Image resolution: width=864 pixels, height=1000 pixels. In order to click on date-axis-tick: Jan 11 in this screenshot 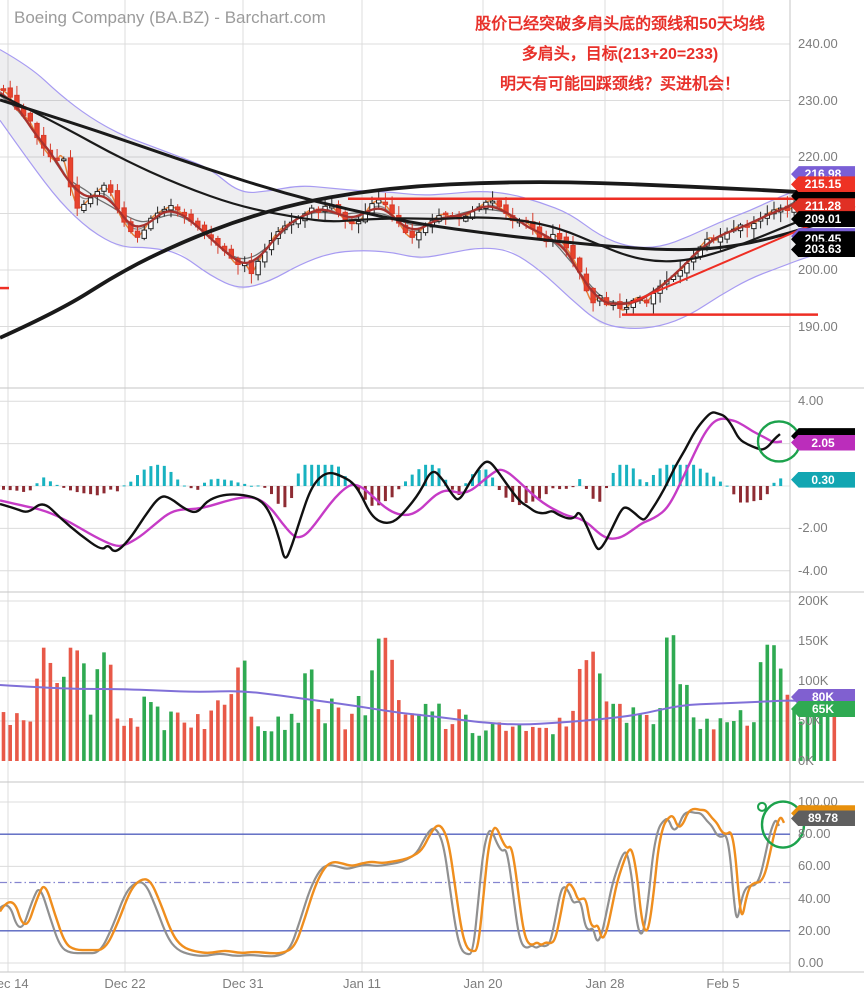, I will do `click(362, 983)`.